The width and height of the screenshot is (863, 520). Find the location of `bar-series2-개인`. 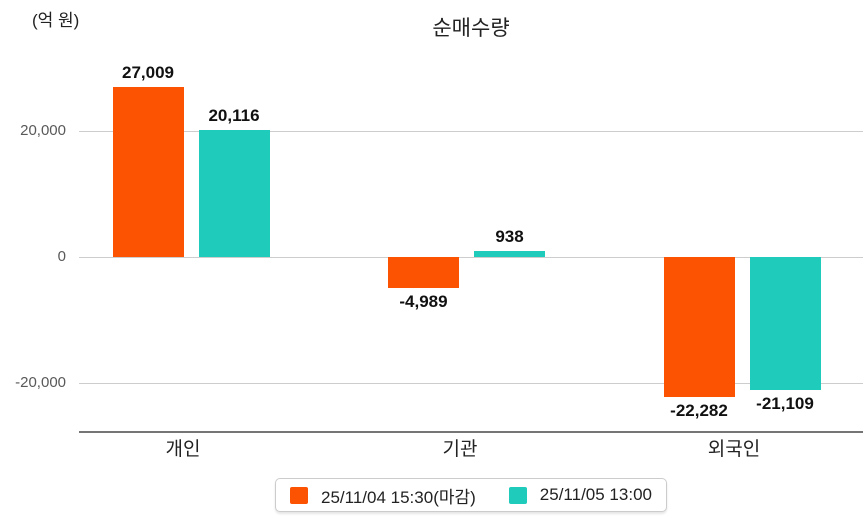

bar-series2-개인 is located at coordinates (234, 193).